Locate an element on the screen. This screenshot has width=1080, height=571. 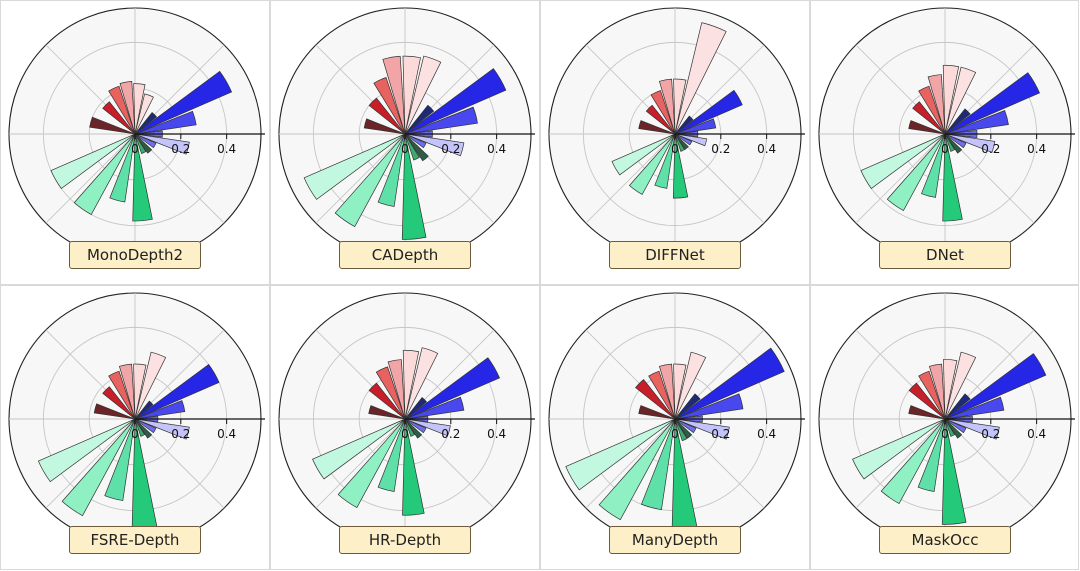
chart-panel: 0 0.2 0.4 MaskOcc is located at coordinates (944, 427).